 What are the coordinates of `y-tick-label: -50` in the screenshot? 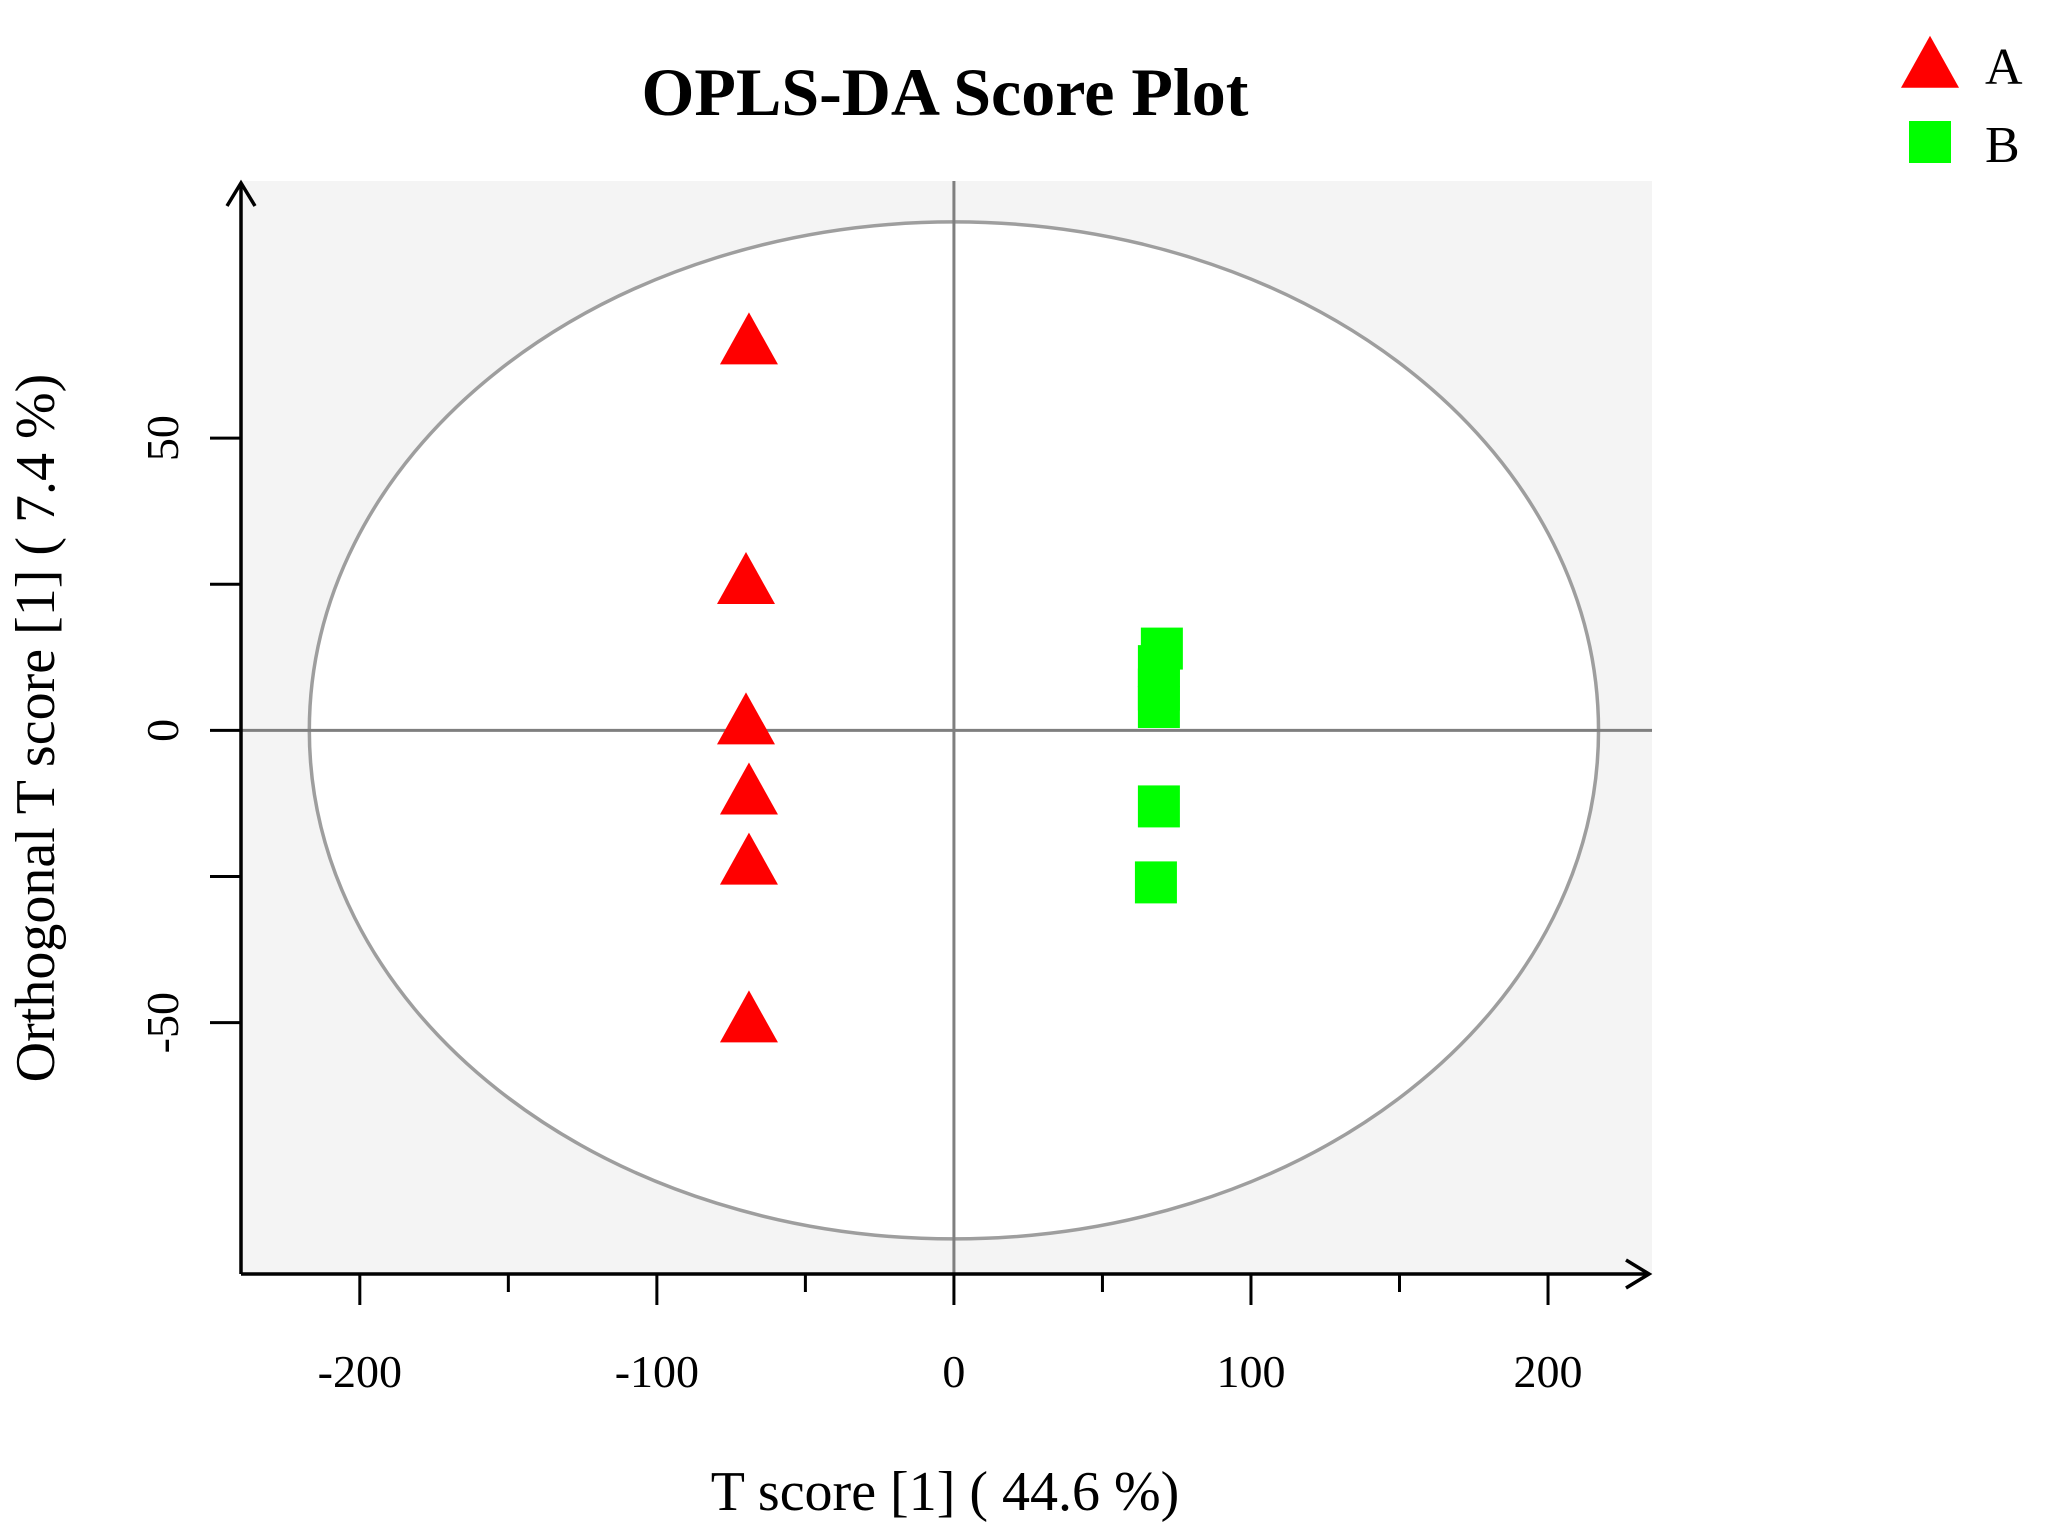 It's located at (162, 1022).